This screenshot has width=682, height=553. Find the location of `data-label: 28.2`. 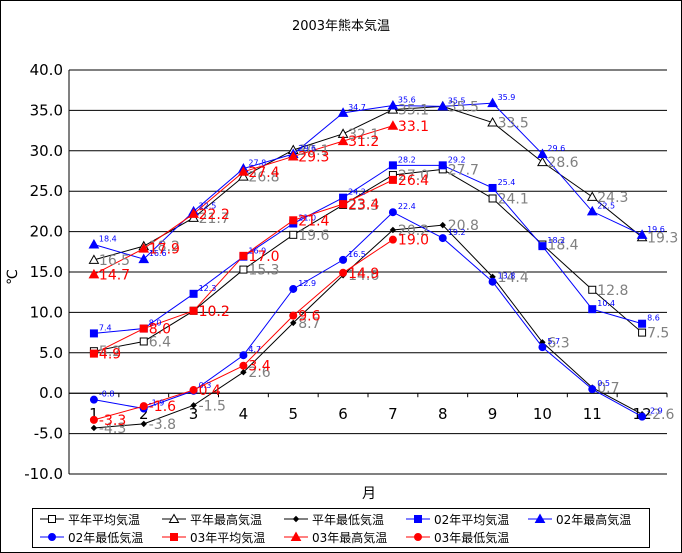

data-label: 28.2 is located at coordinates (407, 159).